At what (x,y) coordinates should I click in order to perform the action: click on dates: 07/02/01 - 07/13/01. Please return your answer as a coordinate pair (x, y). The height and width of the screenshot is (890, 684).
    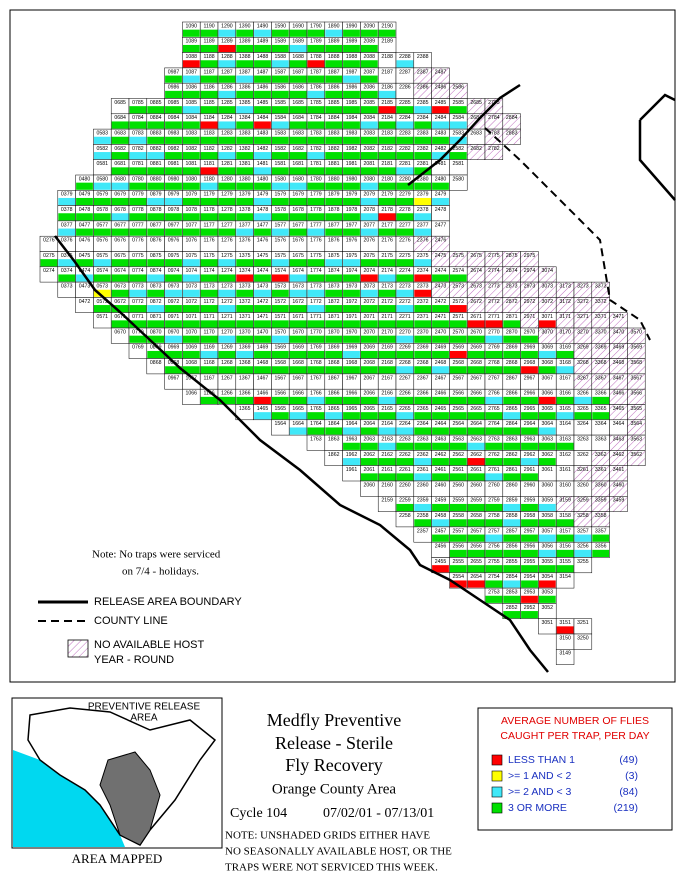
    Looking at the image, I should click on (378, 813).